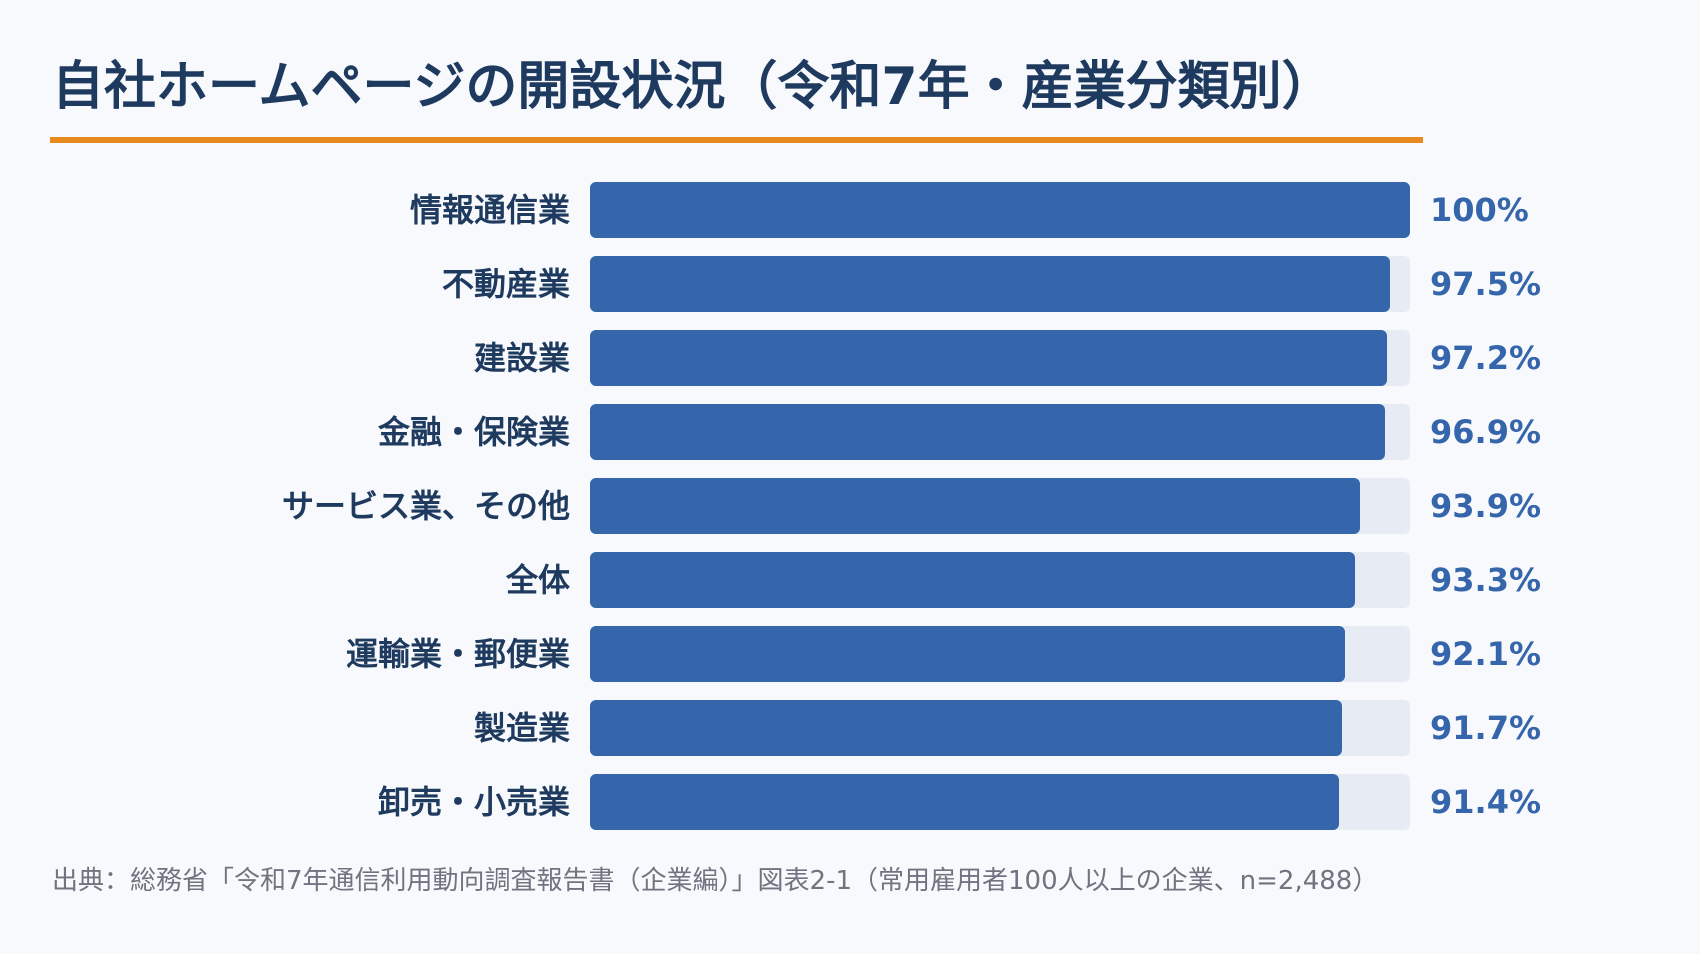 This screenshot has height=954, width=1700. Describe the element at coordinates (693, 87) in the screenshot. I see `chart-title: 自社ホームページの開設状況（令和7年・産業分類別）` at that location.